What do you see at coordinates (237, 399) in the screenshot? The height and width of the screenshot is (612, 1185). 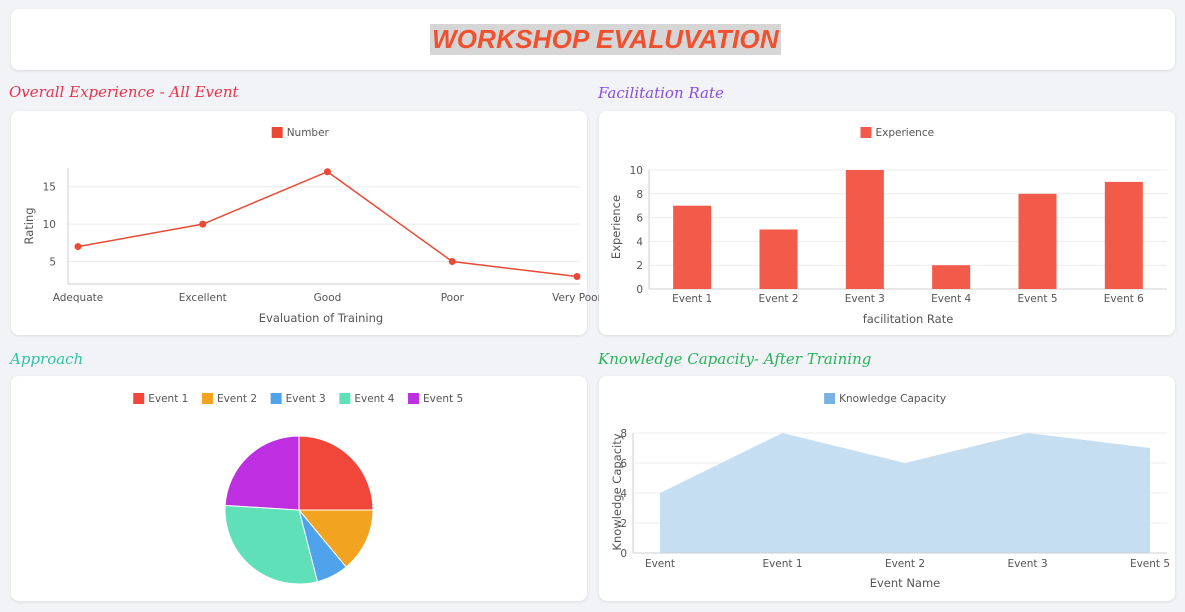 I see `legend-label: Event 2` at bounding box center [237, 399].